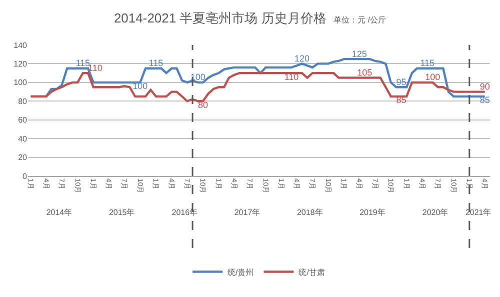  I want to click on y-tick-label: 120, so click(21, 64).